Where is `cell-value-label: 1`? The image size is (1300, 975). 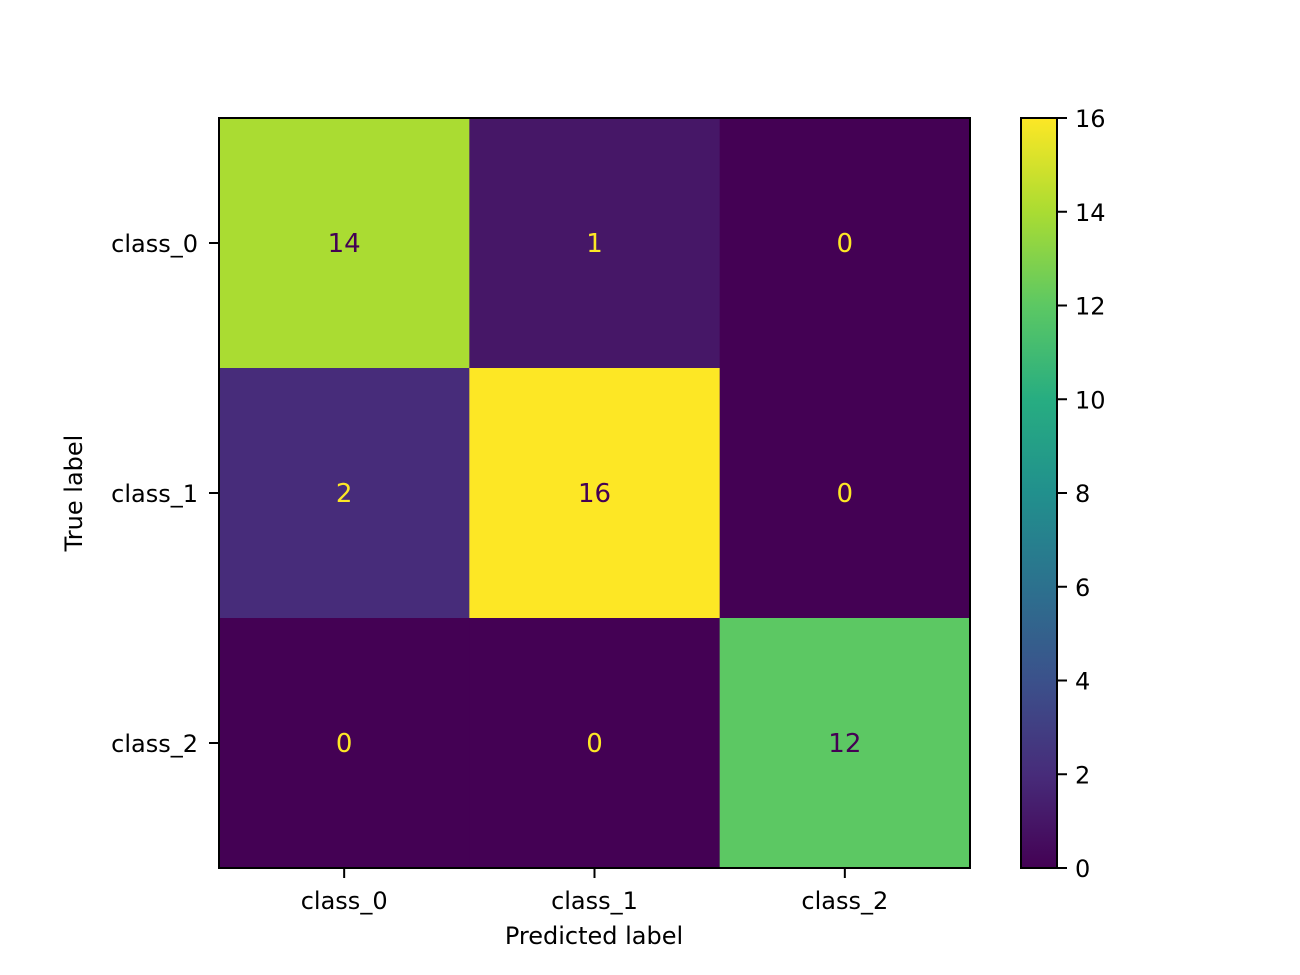
cell-value-label: 1 is located at coordinates (594, 244).